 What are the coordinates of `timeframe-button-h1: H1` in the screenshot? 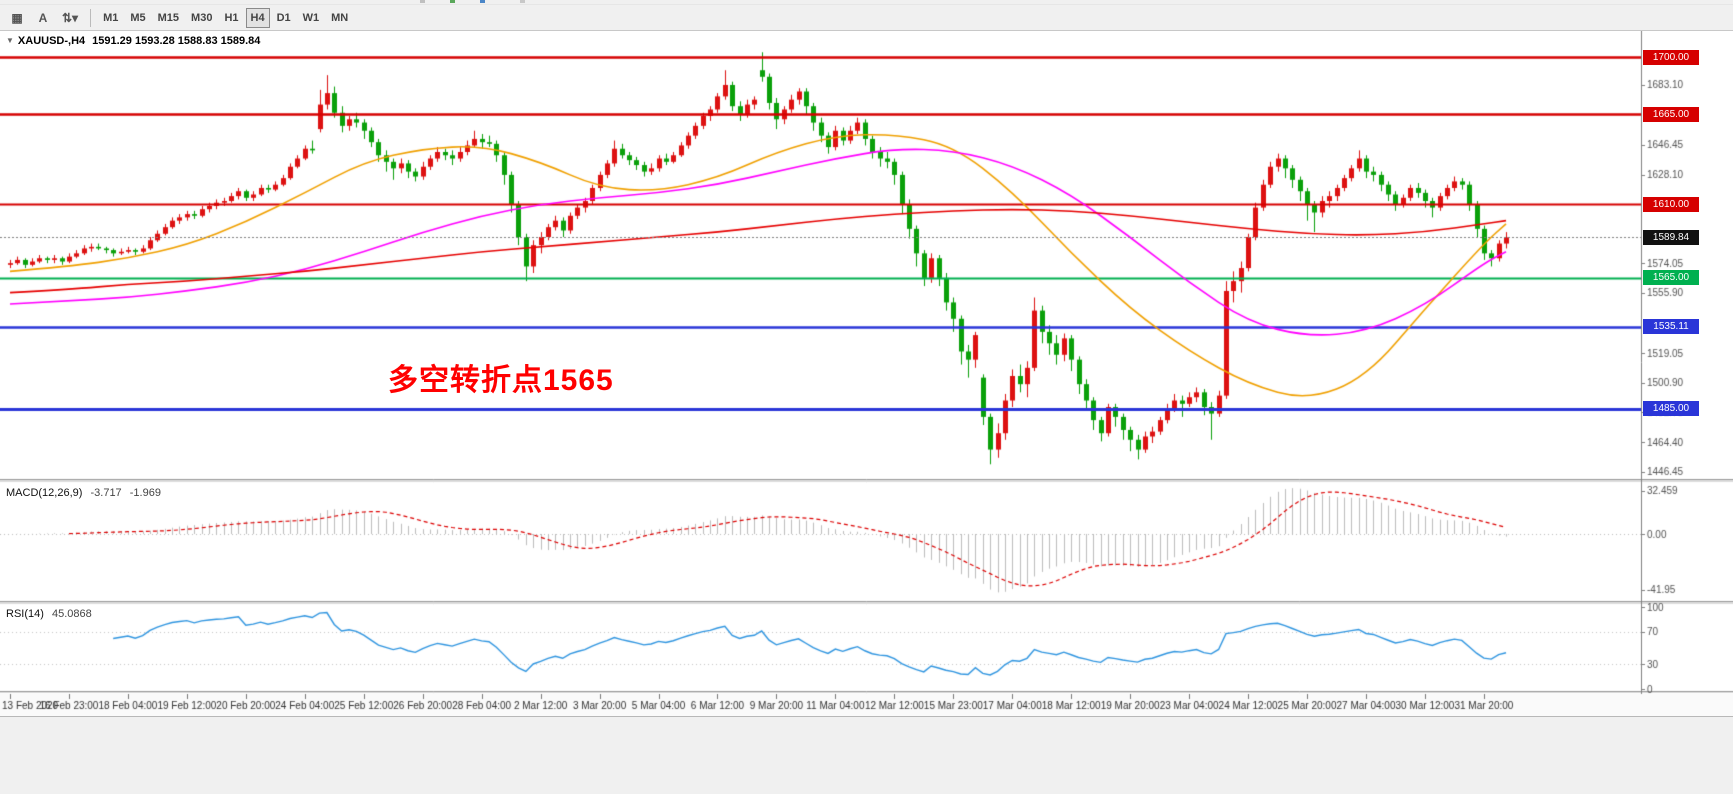 It's located at (231, 18).